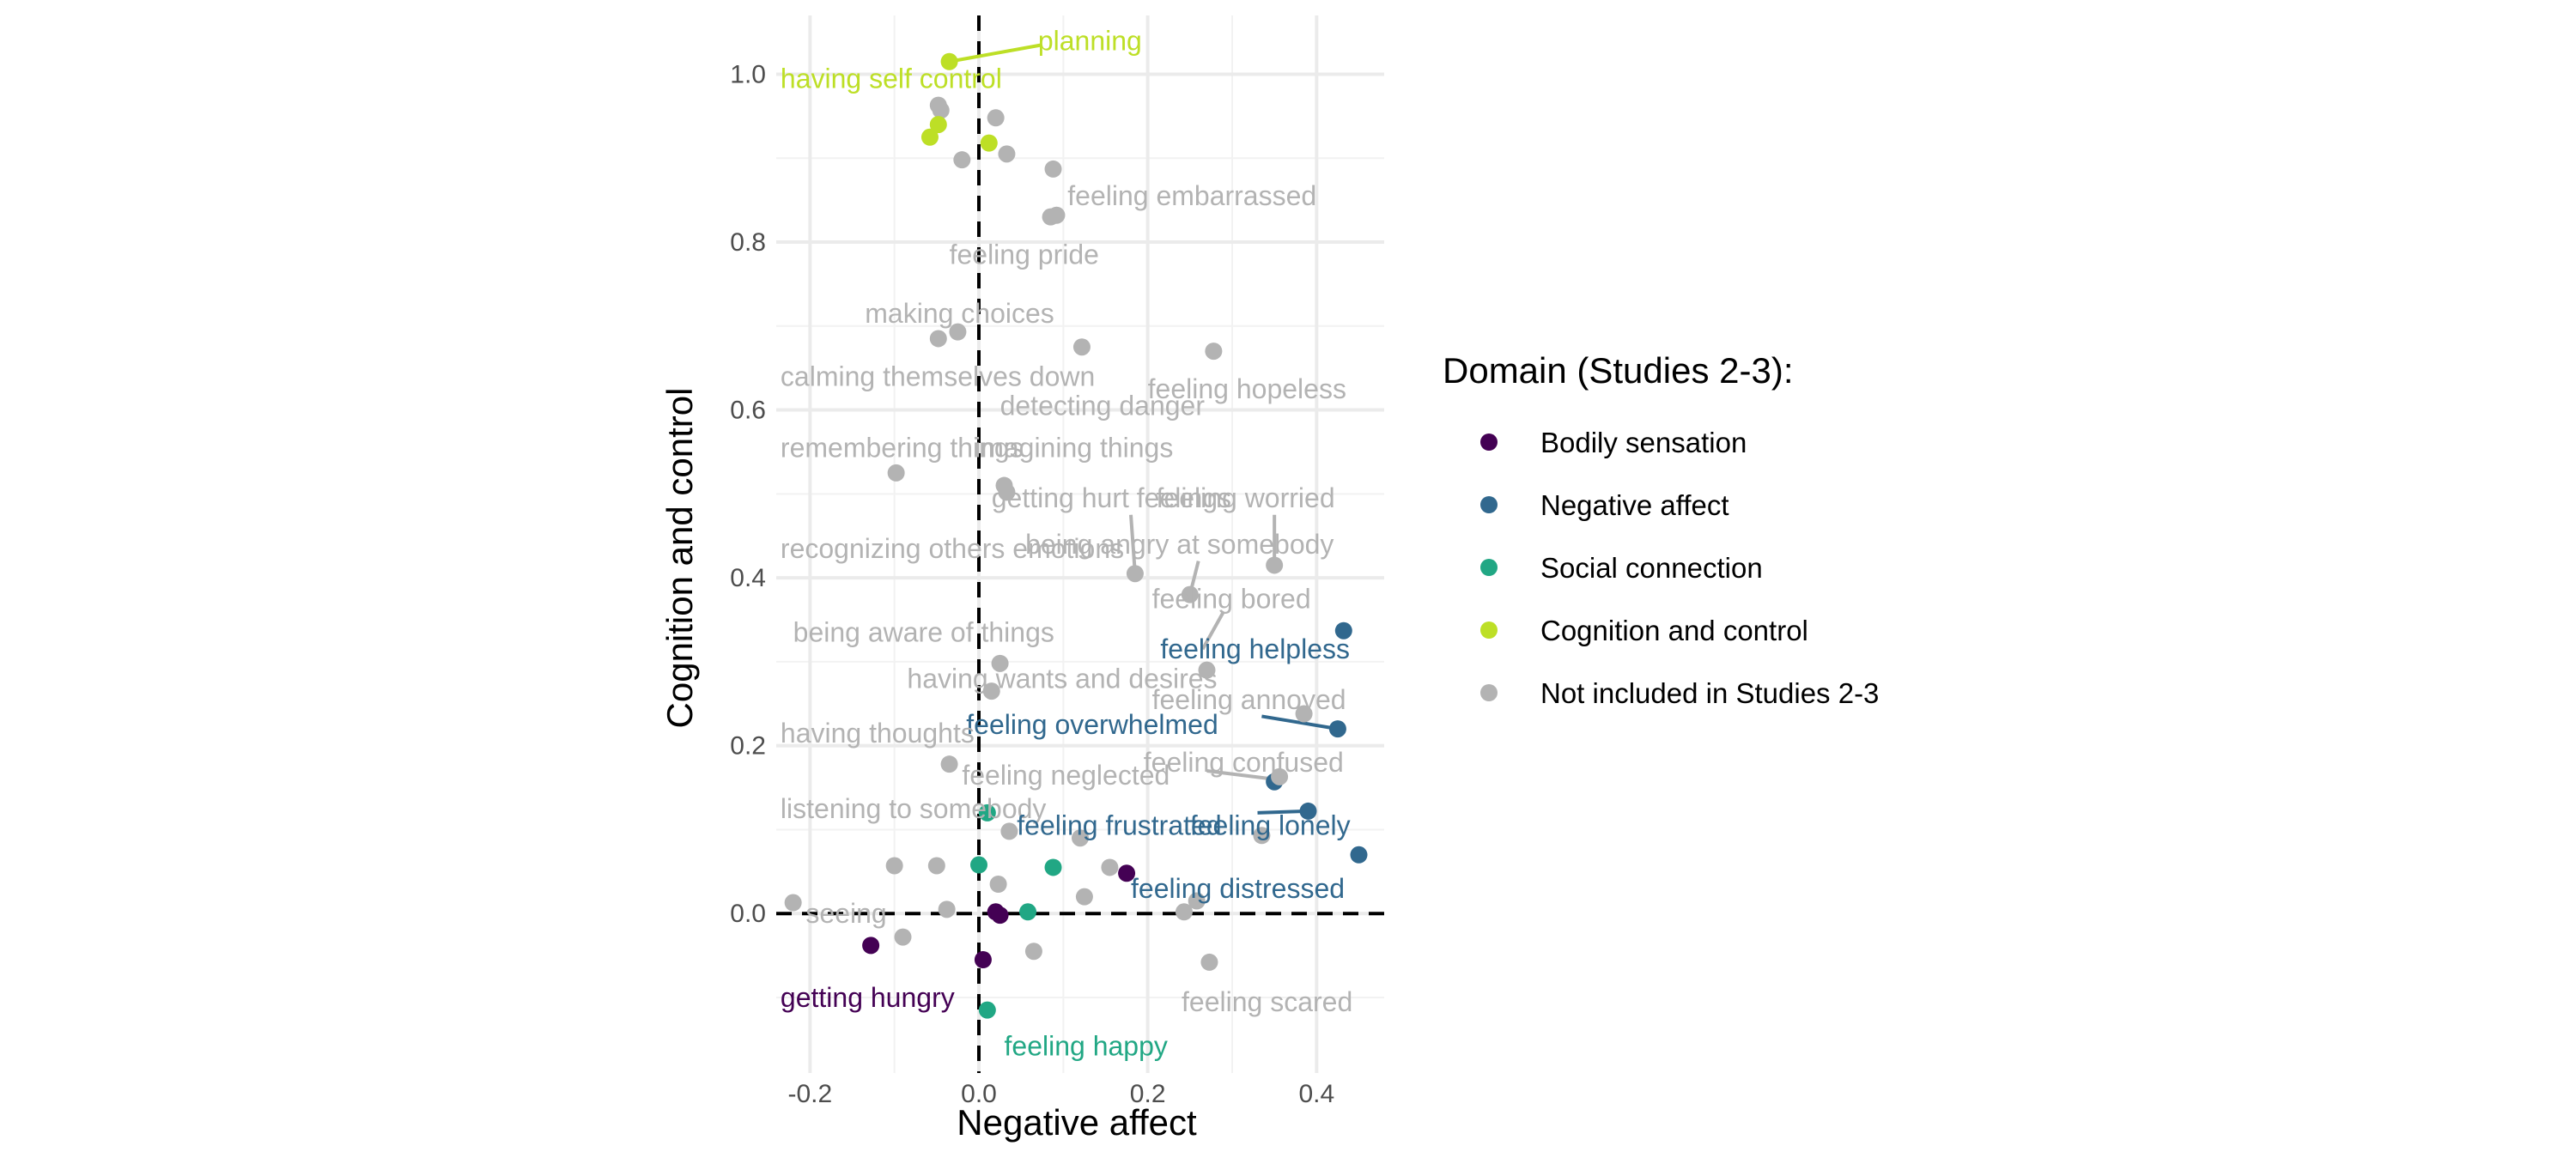 This screenshot has height=1158, width=2576. Describe the element at coordinates (748, 746) in the screenshot. I see `y-tick-label: 0.2` at that location.